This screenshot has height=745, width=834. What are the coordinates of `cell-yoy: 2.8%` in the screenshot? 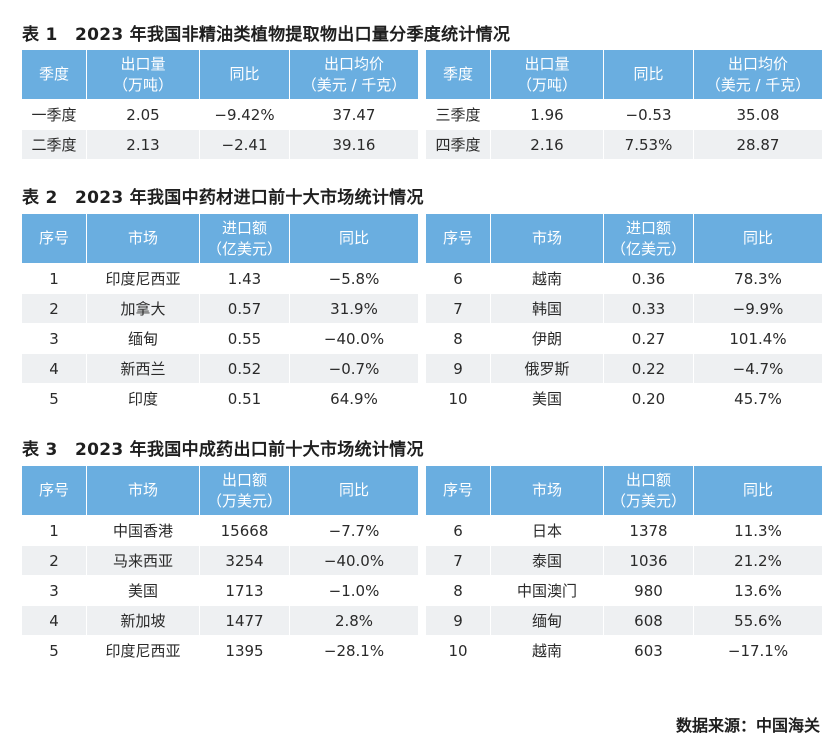 It's located at (354, 620).